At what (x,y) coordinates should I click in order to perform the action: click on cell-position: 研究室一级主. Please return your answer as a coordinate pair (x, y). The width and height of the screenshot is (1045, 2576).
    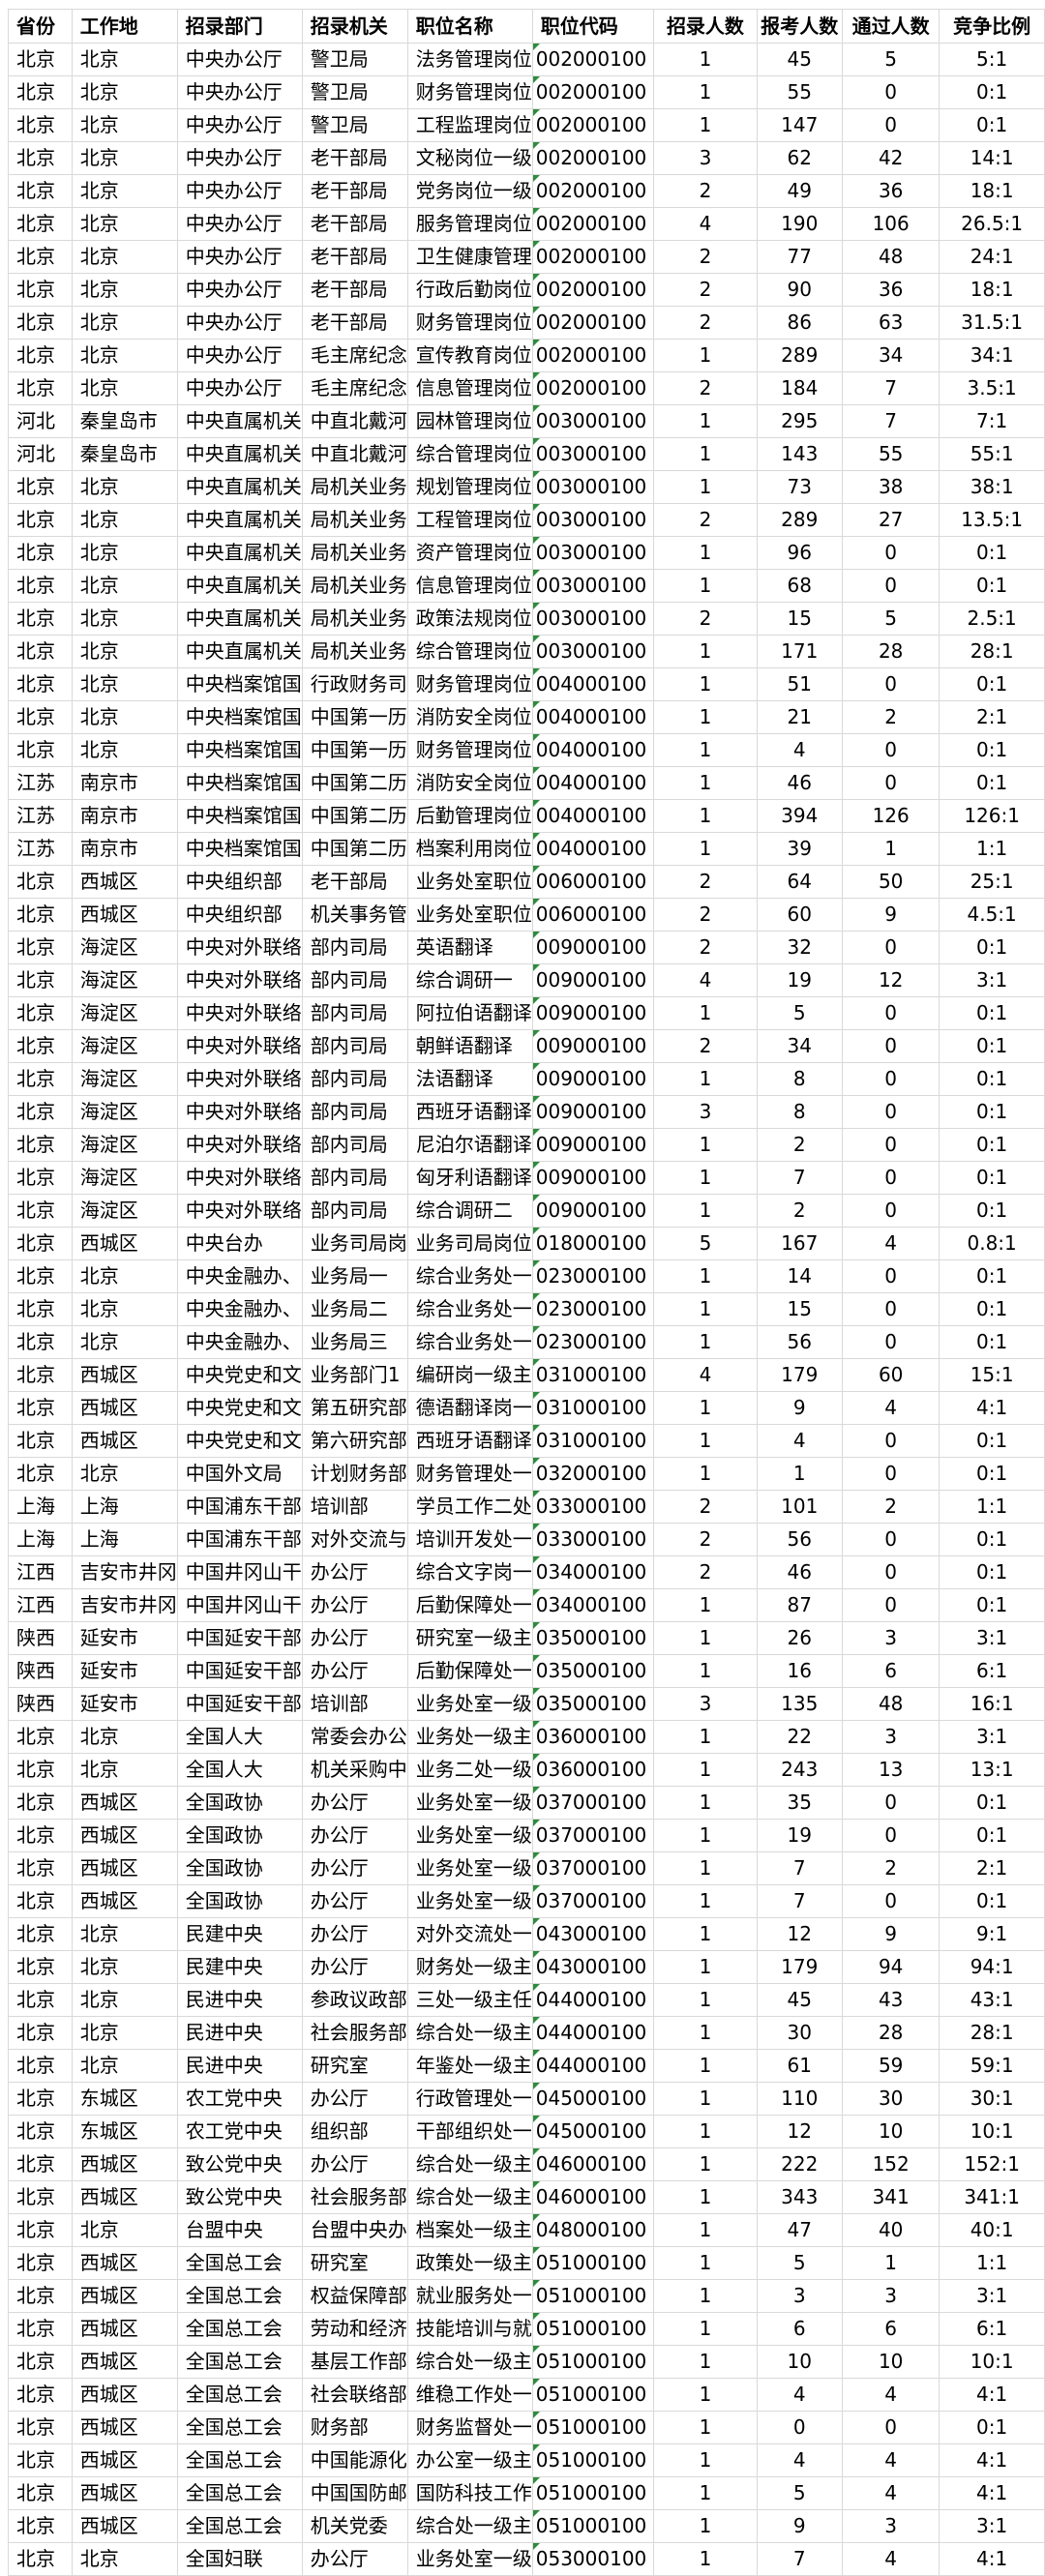
    Looking at the image, I should click on (469, 1638).